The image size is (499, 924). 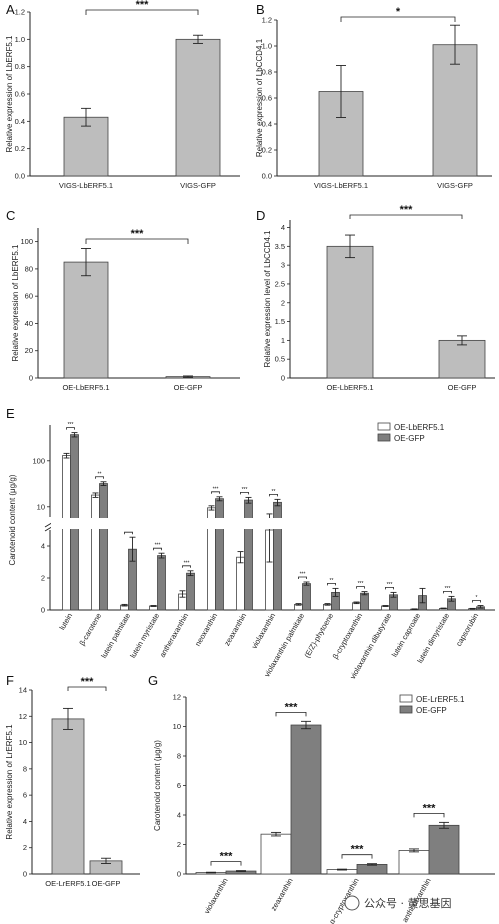 What do you see at coordinates (273, 523) in the screenshot?
I see `axis-break-band-e` at bounding box center [273, 523].